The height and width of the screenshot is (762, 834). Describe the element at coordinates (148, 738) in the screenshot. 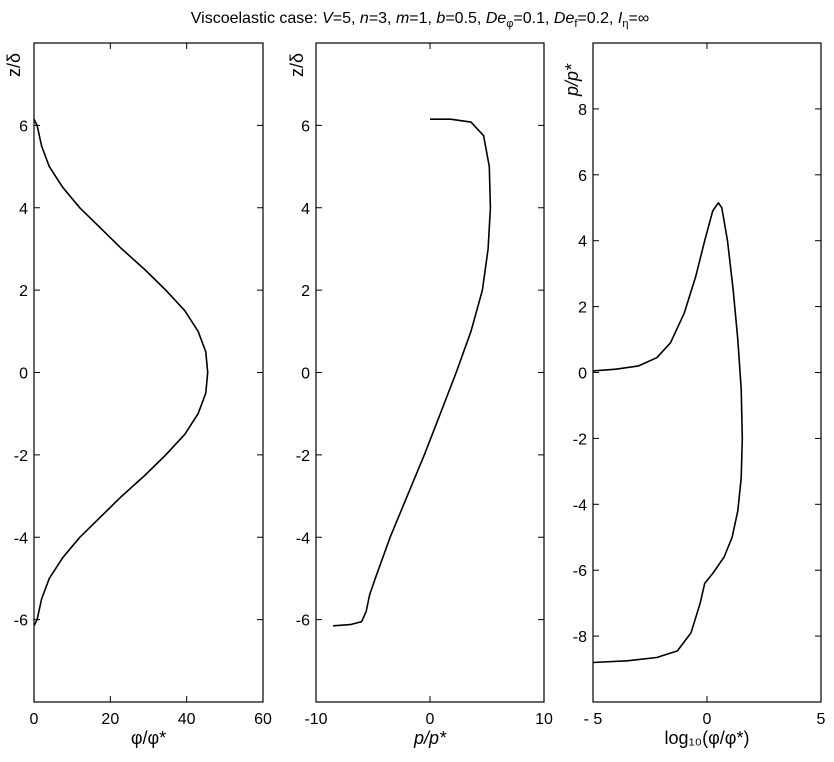

I see `x-axis-label: φ/φ*` at that location.